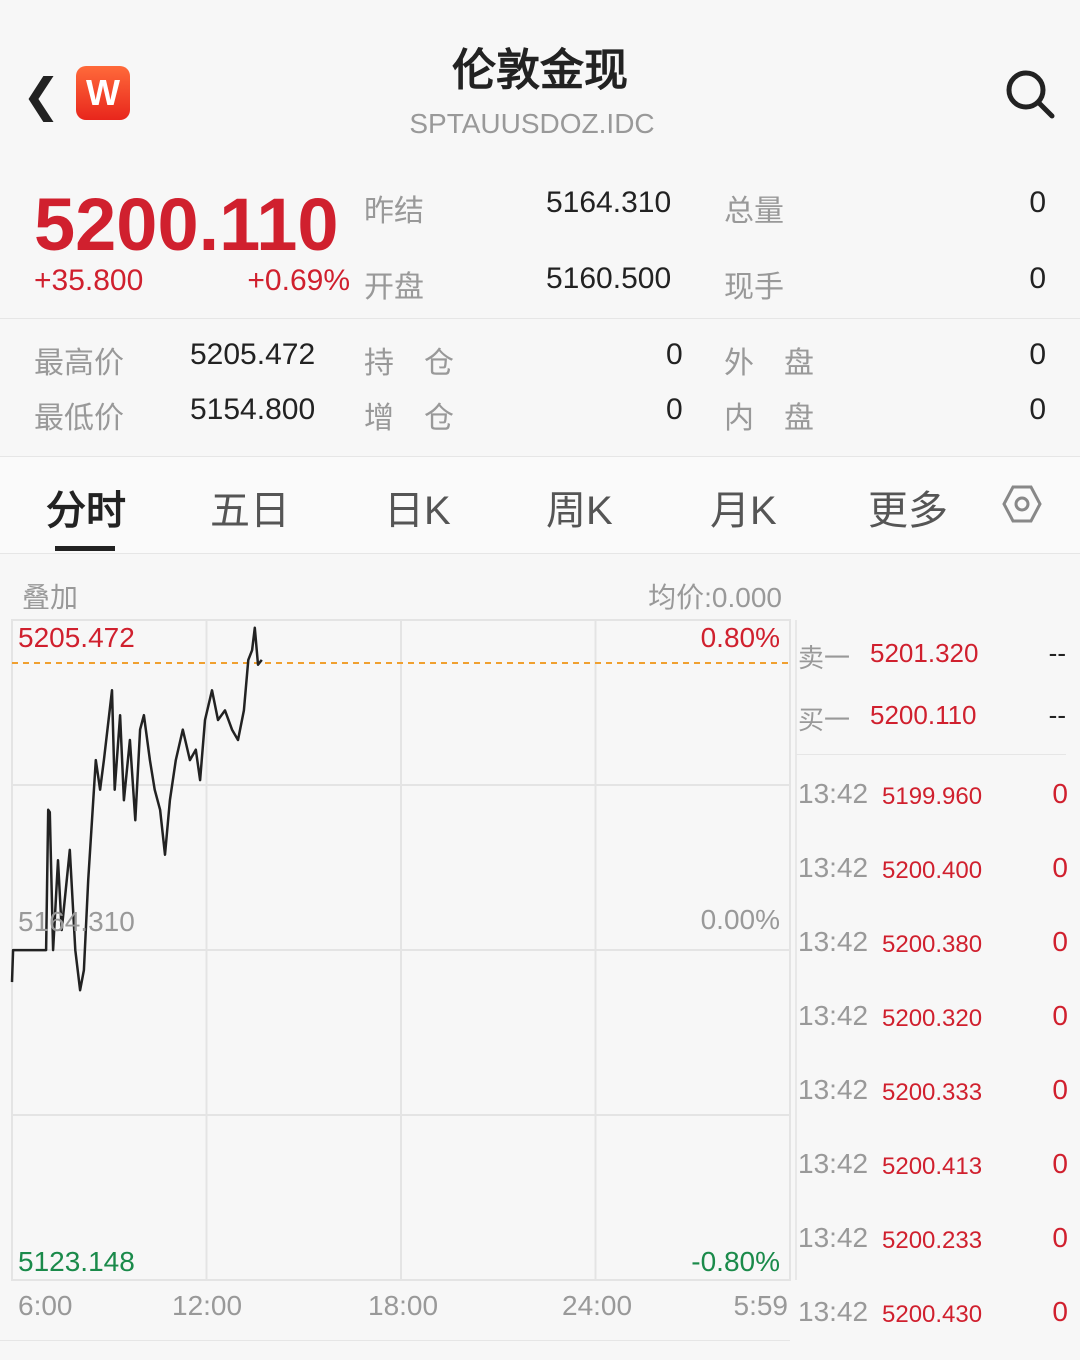  Describe the element at coordinates (932, 1092) in the screenshot. I see `tick-price: 5200.333` at that location.